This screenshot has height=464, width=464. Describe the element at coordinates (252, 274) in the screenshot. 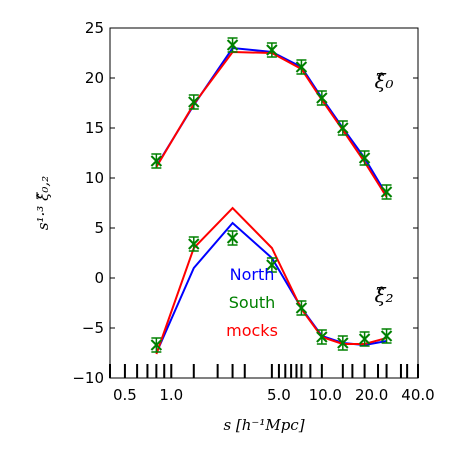

I see `legend-entry-north: North` at that location.